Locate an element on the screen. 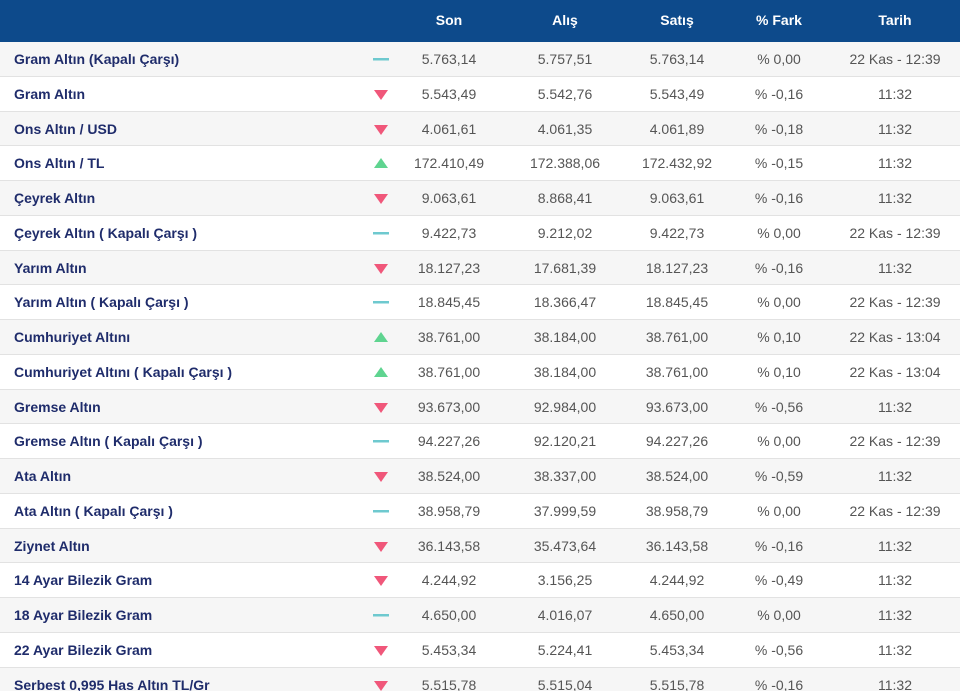 This screenshot has height=691, width=960. instrument-name: 22 Ayar Bilezik Gram is located at coordinates (83, 649).